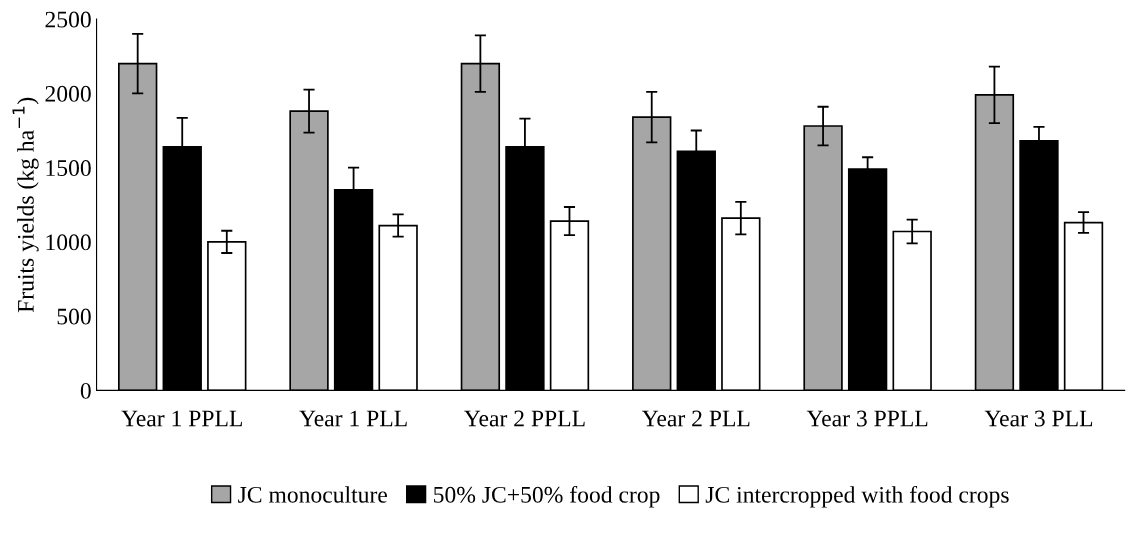  Describe the element at coordinates (857, 496) in the screenshot. I see `legend-label: JC intercropped with food crops` at that location.